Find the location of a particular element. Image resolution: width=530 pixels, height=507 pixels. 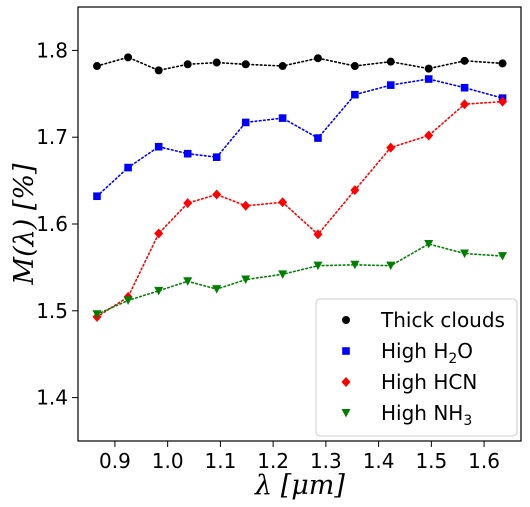

legend-box is located at coordinates (416, 367).